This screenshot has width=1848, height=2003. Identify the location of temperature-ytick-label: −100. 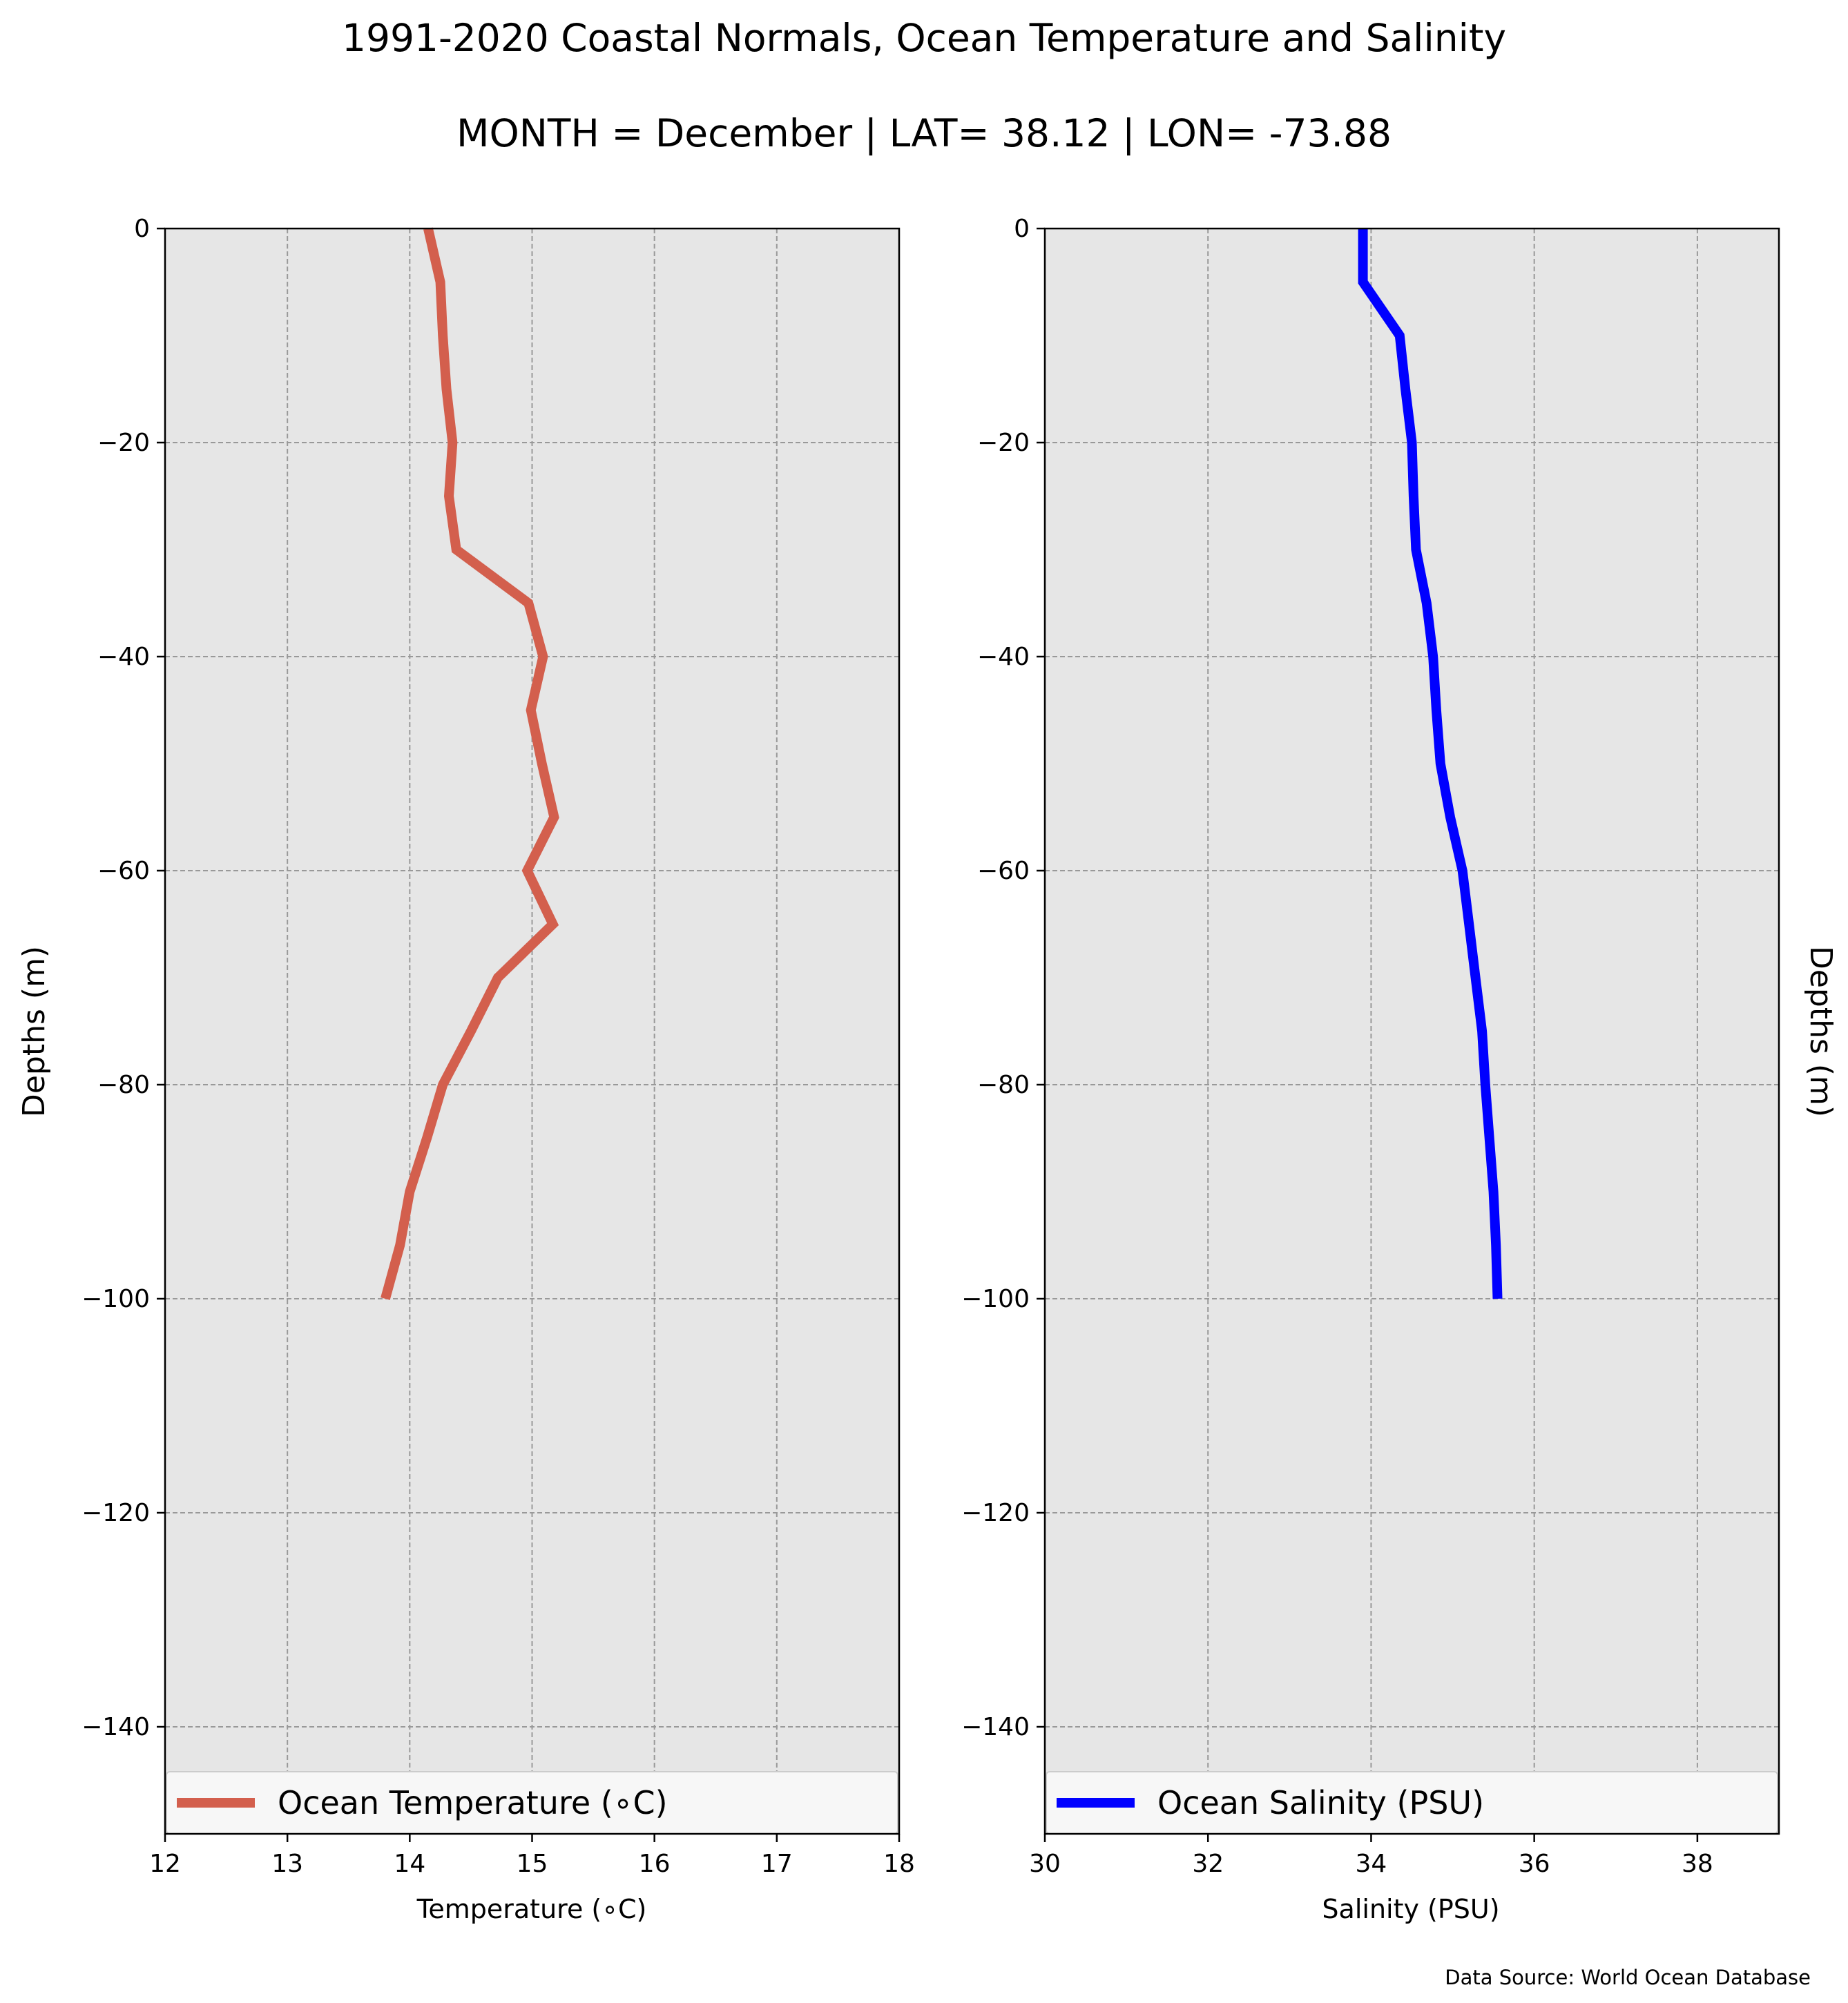
(115, 1299).